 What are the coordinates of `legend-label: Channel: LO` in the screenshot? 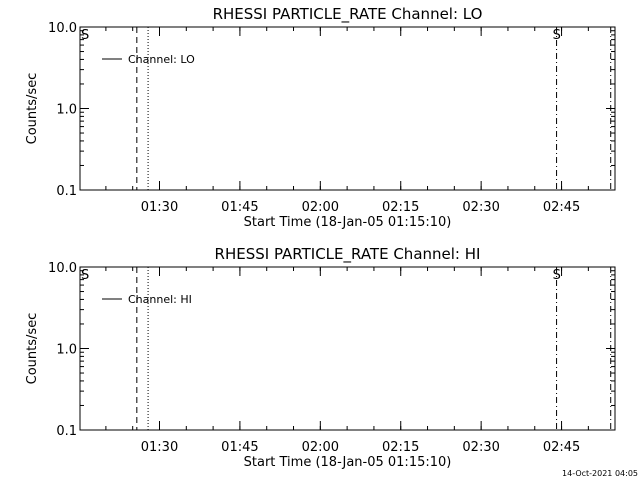 It's located at (161, 59).